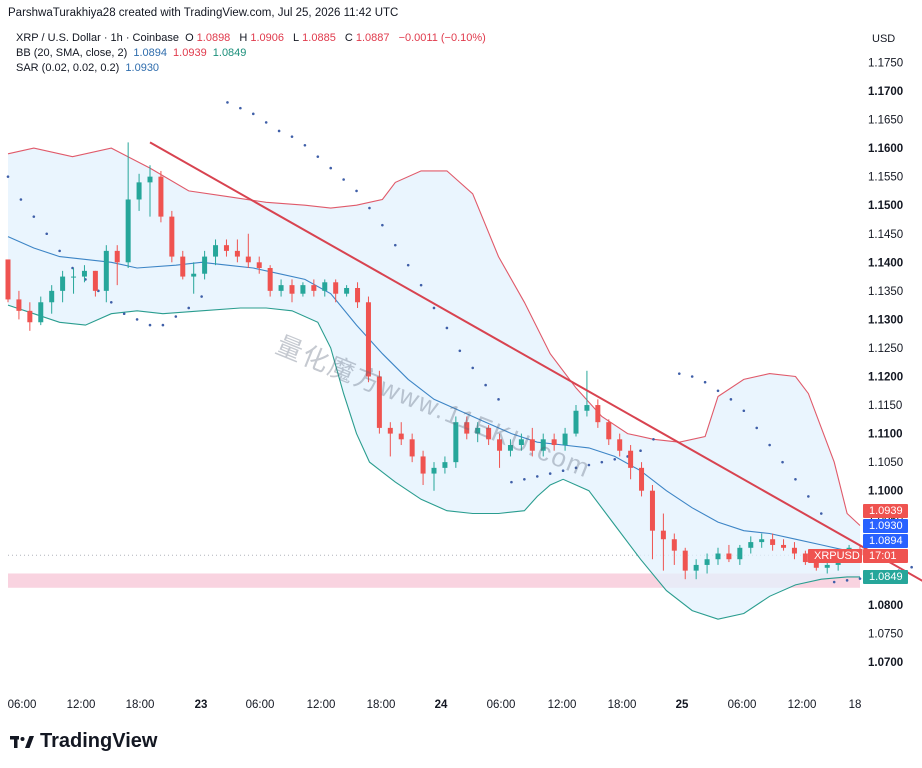  Describe the element at coordinates (261, 38) in the screenshot. I see `ohlc-high: H 1.0906` at that location.